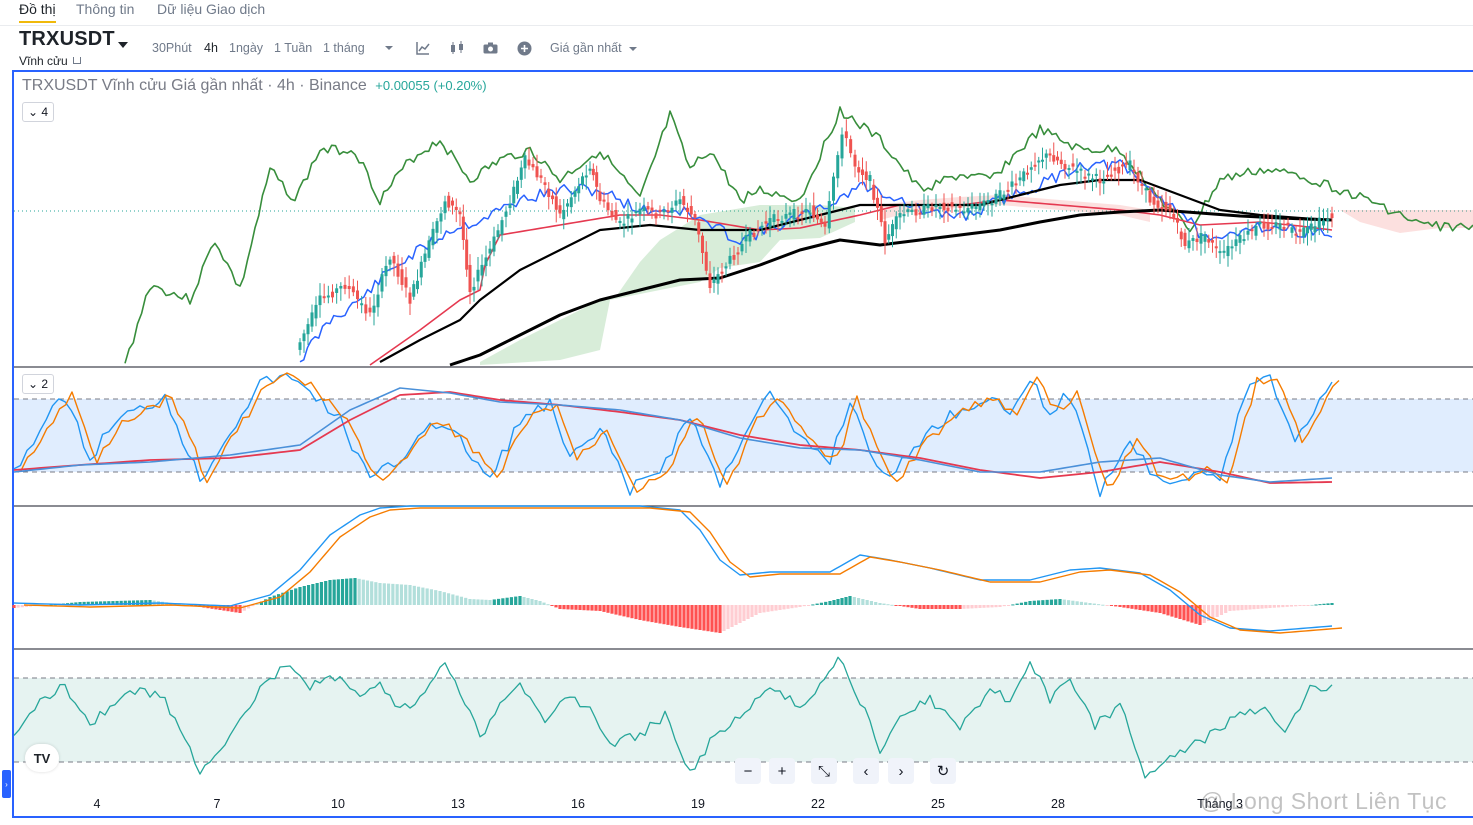  I want to click on ichimoku-cloud-red, so click(1176, 214).